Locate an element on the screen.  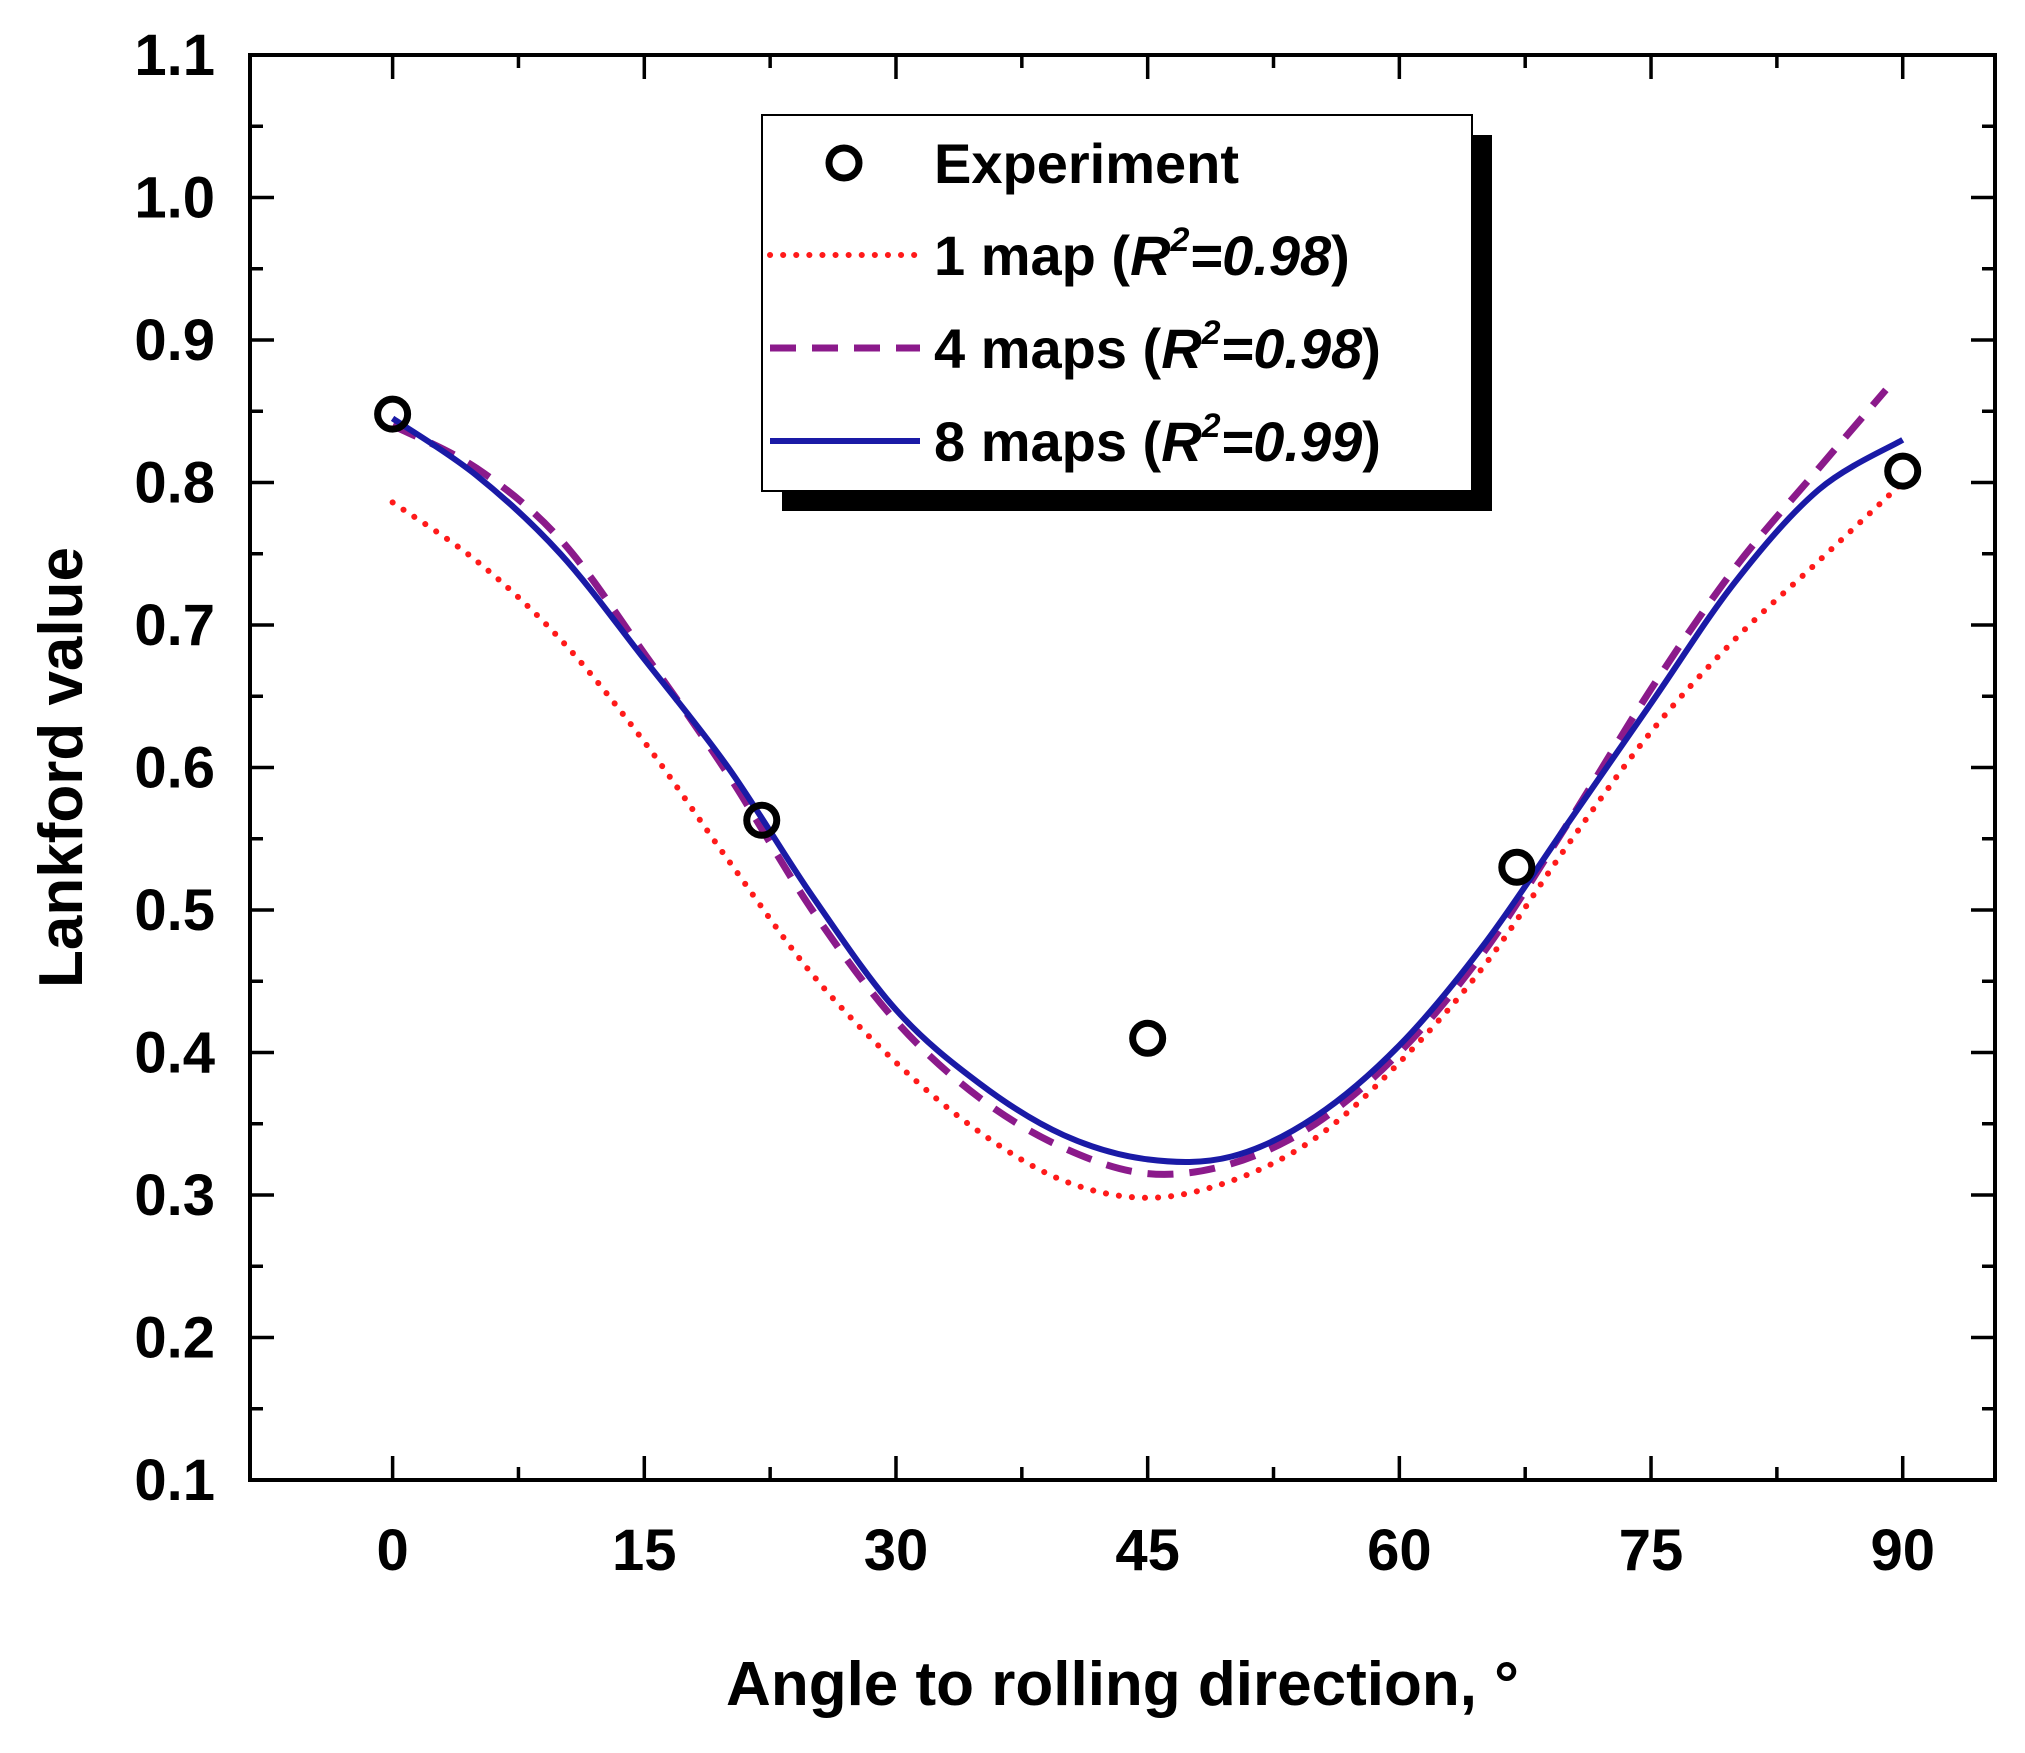
x-tick-label: 90 is located at coordinates (1902, 1550).